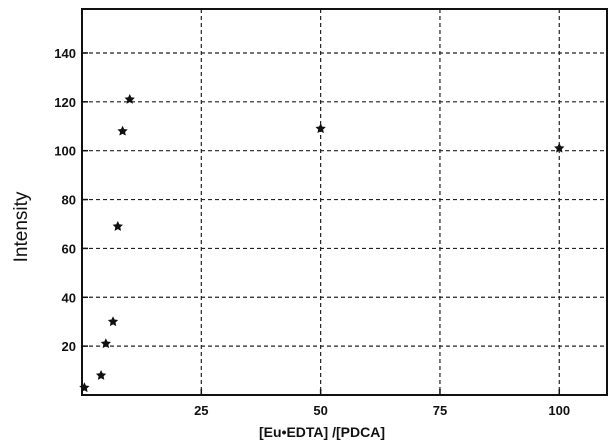 Image resolution: width=608 pixels, height=442 pixels. What do you see at coordinates (322, 432) in the screenshot?
I see `x-axis-label: [Eu•EDTA] /[PDCA]` at bounding box center [322, 432].